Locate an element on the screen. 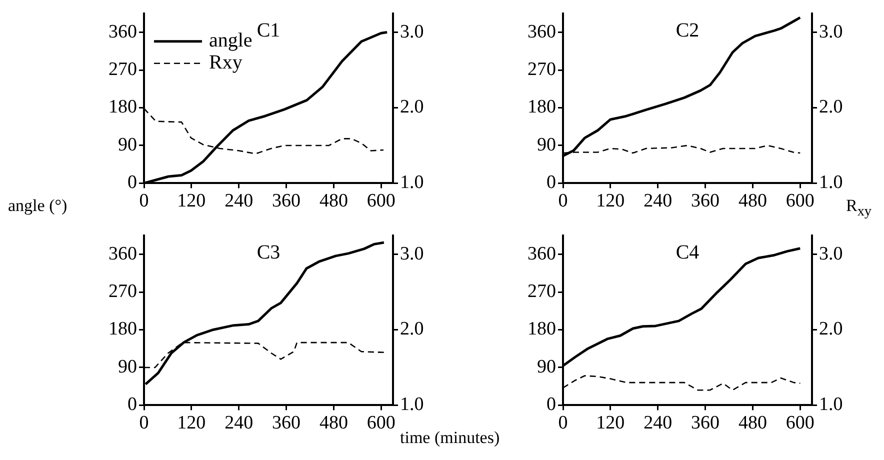 Image resolution: width=884 pixels, height=460 pixels. legend-label: angle is located at coordinates (230, 41).